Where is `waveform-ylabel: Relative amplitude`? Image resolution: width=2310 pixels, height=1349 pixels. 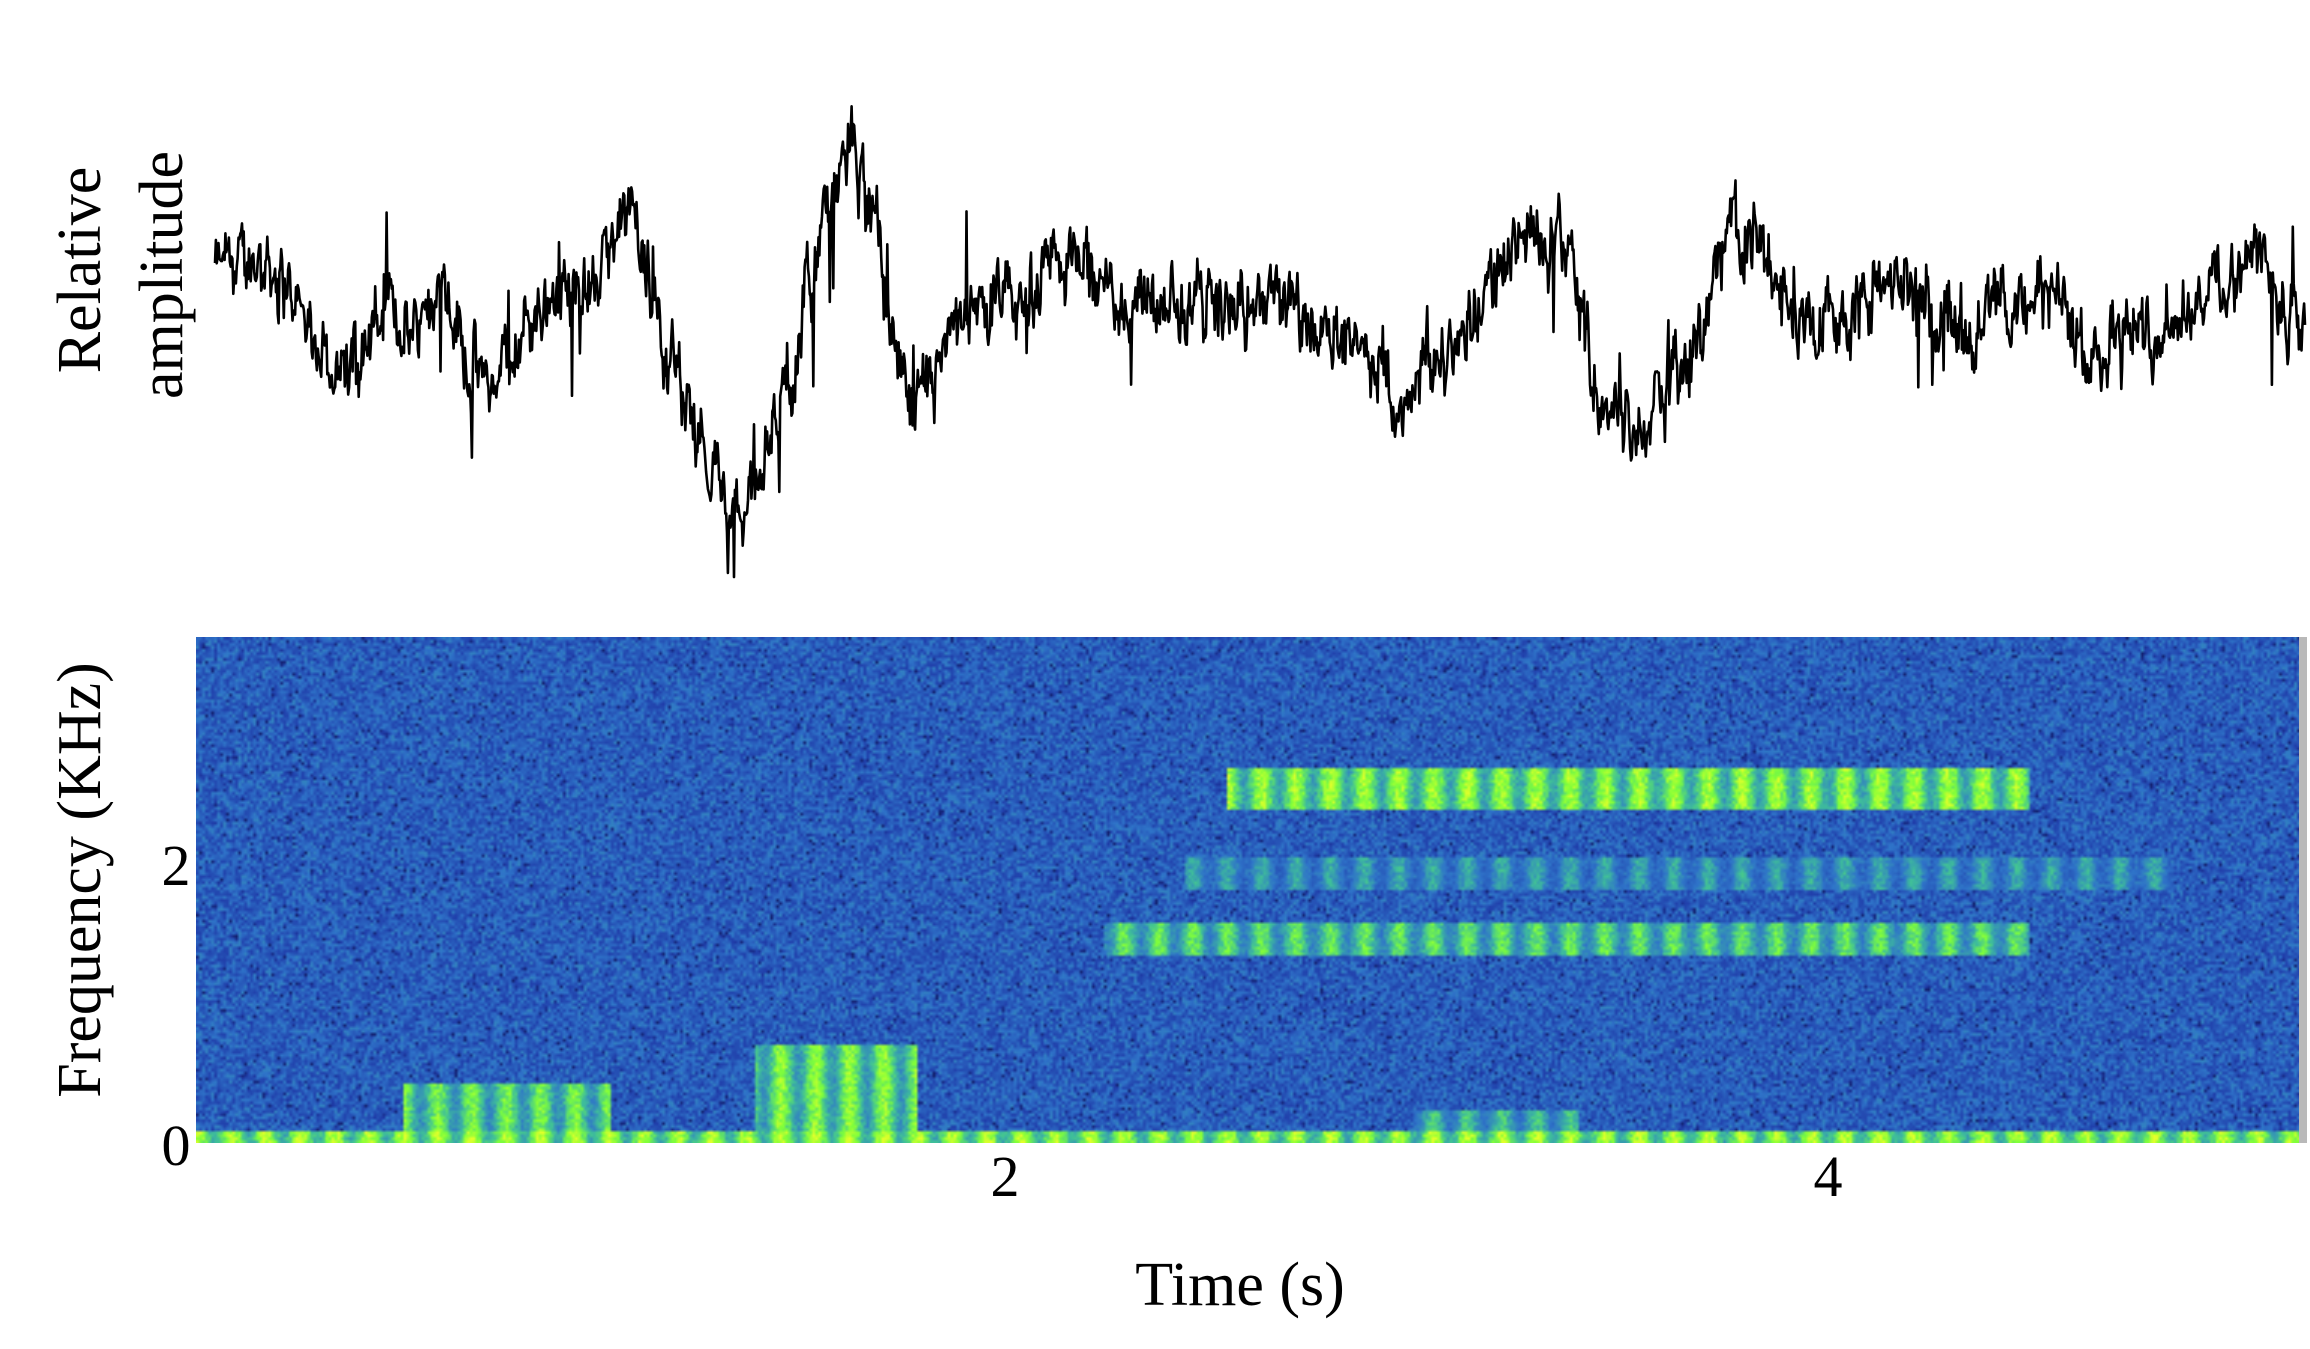 waveform-ylabel: Relative amplitude is located at coordinates (121, 275).